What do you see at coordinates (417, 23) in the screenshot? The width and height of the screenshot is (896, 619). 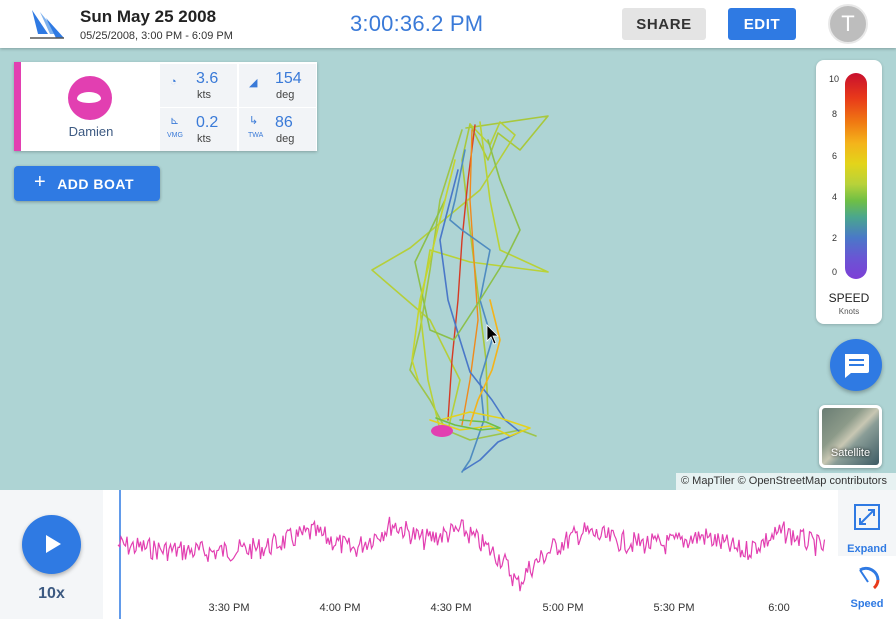 I see `playback-clock: 3:00:36.2 PM` at bounding box center [417, 23].